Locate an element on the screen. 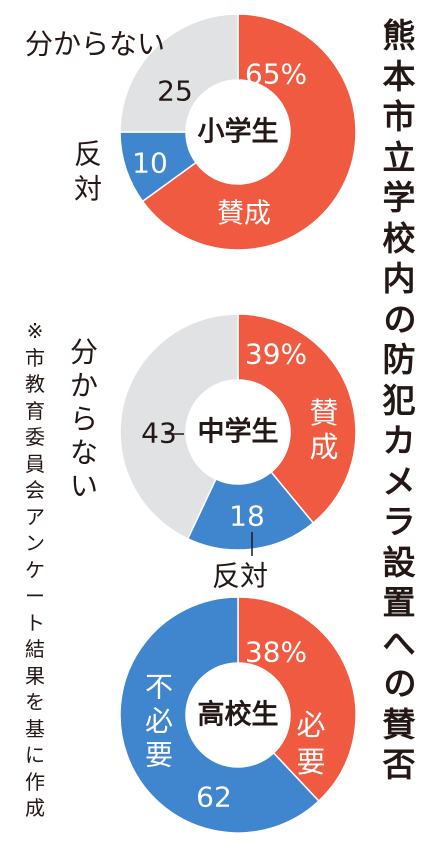 The height and width of the screenshot is (860, 430). note-char: 成 is located at coordinates (35, 808).